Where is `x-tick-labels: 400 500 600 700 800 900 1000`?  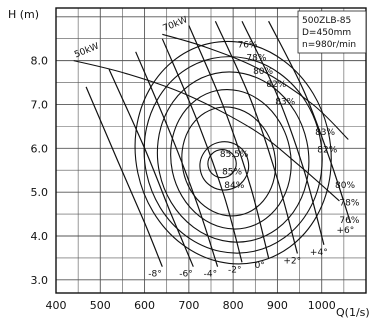 x-tick-labels: 400 500 600 700 800 900 1000 is located at coordinates (191, 305).